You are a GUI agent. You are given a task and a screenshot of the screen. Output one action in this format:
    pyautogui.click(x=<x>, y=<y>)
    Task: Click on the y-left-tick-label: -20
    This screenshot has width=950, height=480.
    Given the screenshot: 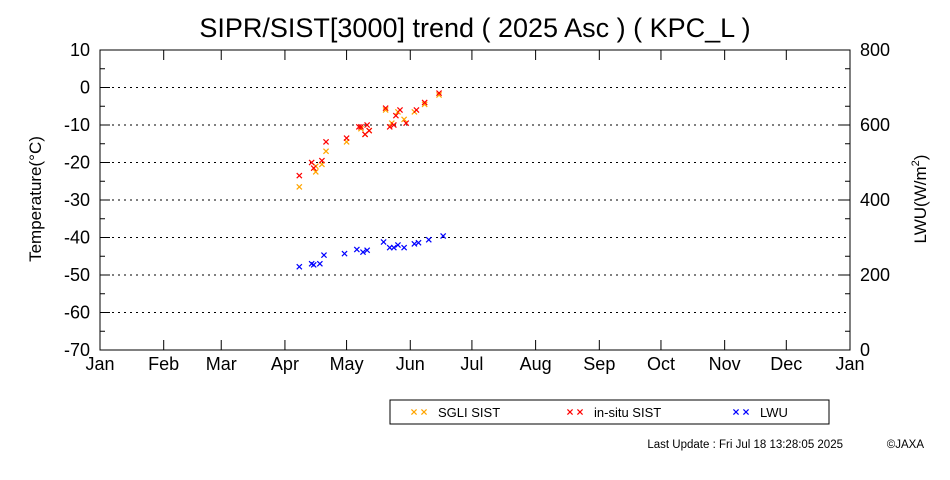 What is the action you would take?
    pyautogui.click(x=77, y=163)
    